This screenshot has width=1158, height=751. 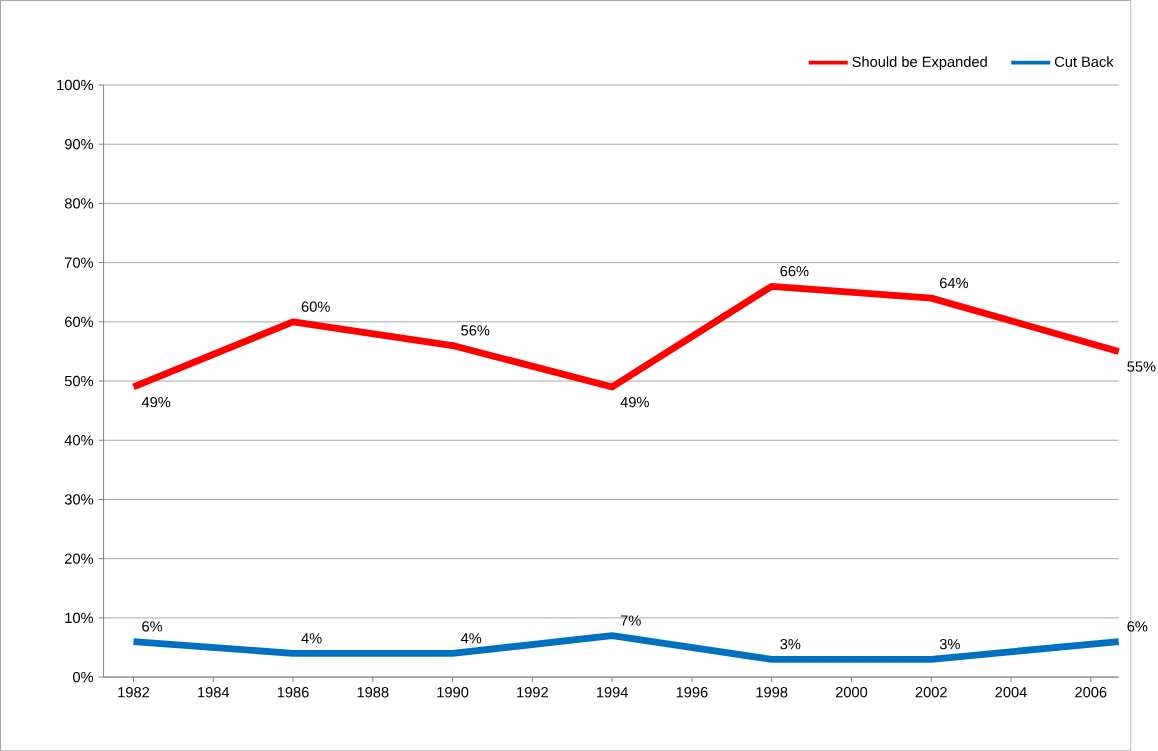 I want to click on x-tick-label: 2000, so click(x=851, y=692).